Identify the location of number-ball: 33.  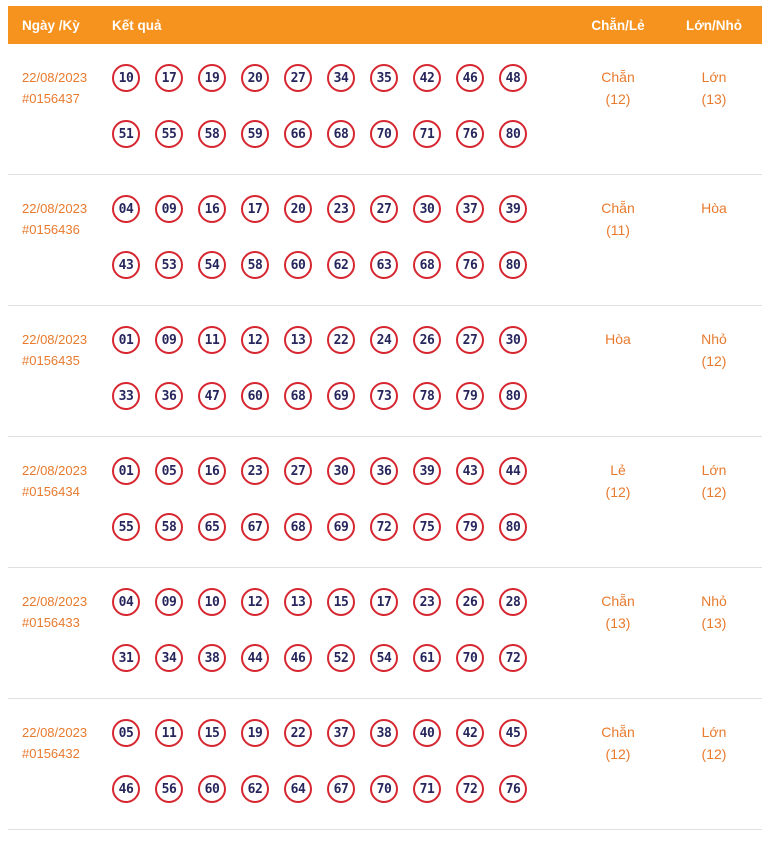
(126, 396).